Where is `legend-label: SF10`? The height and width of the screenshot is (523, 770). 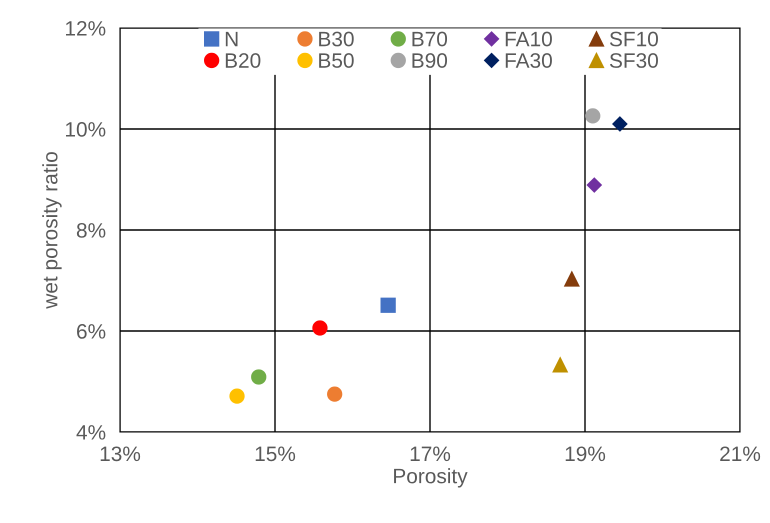
legend-label: SF10 is located at coordinates (634, 39).